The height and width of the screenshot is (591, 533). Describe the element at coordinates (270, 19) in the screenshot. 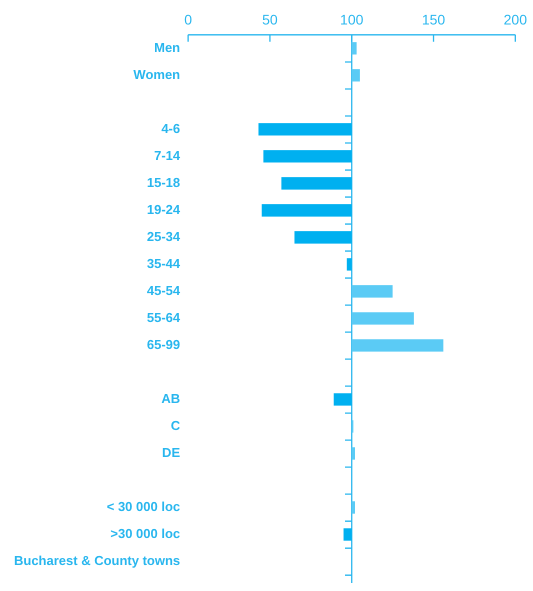

I see `x-tick-label: 50` at that location.